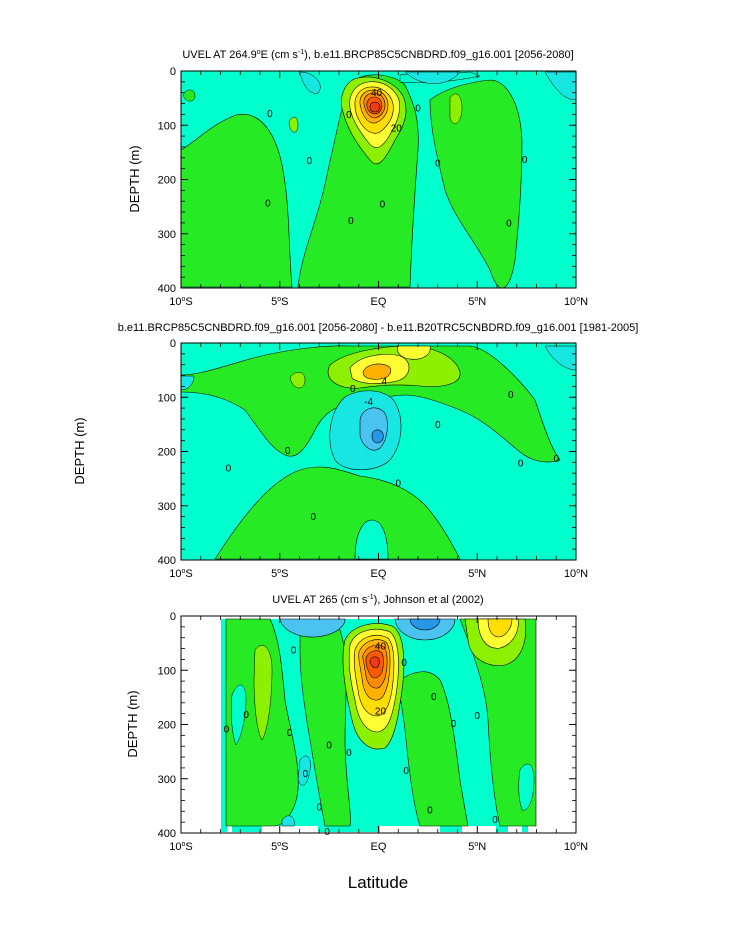  I want to click on panel-2-lime-west, so click(297, 380).